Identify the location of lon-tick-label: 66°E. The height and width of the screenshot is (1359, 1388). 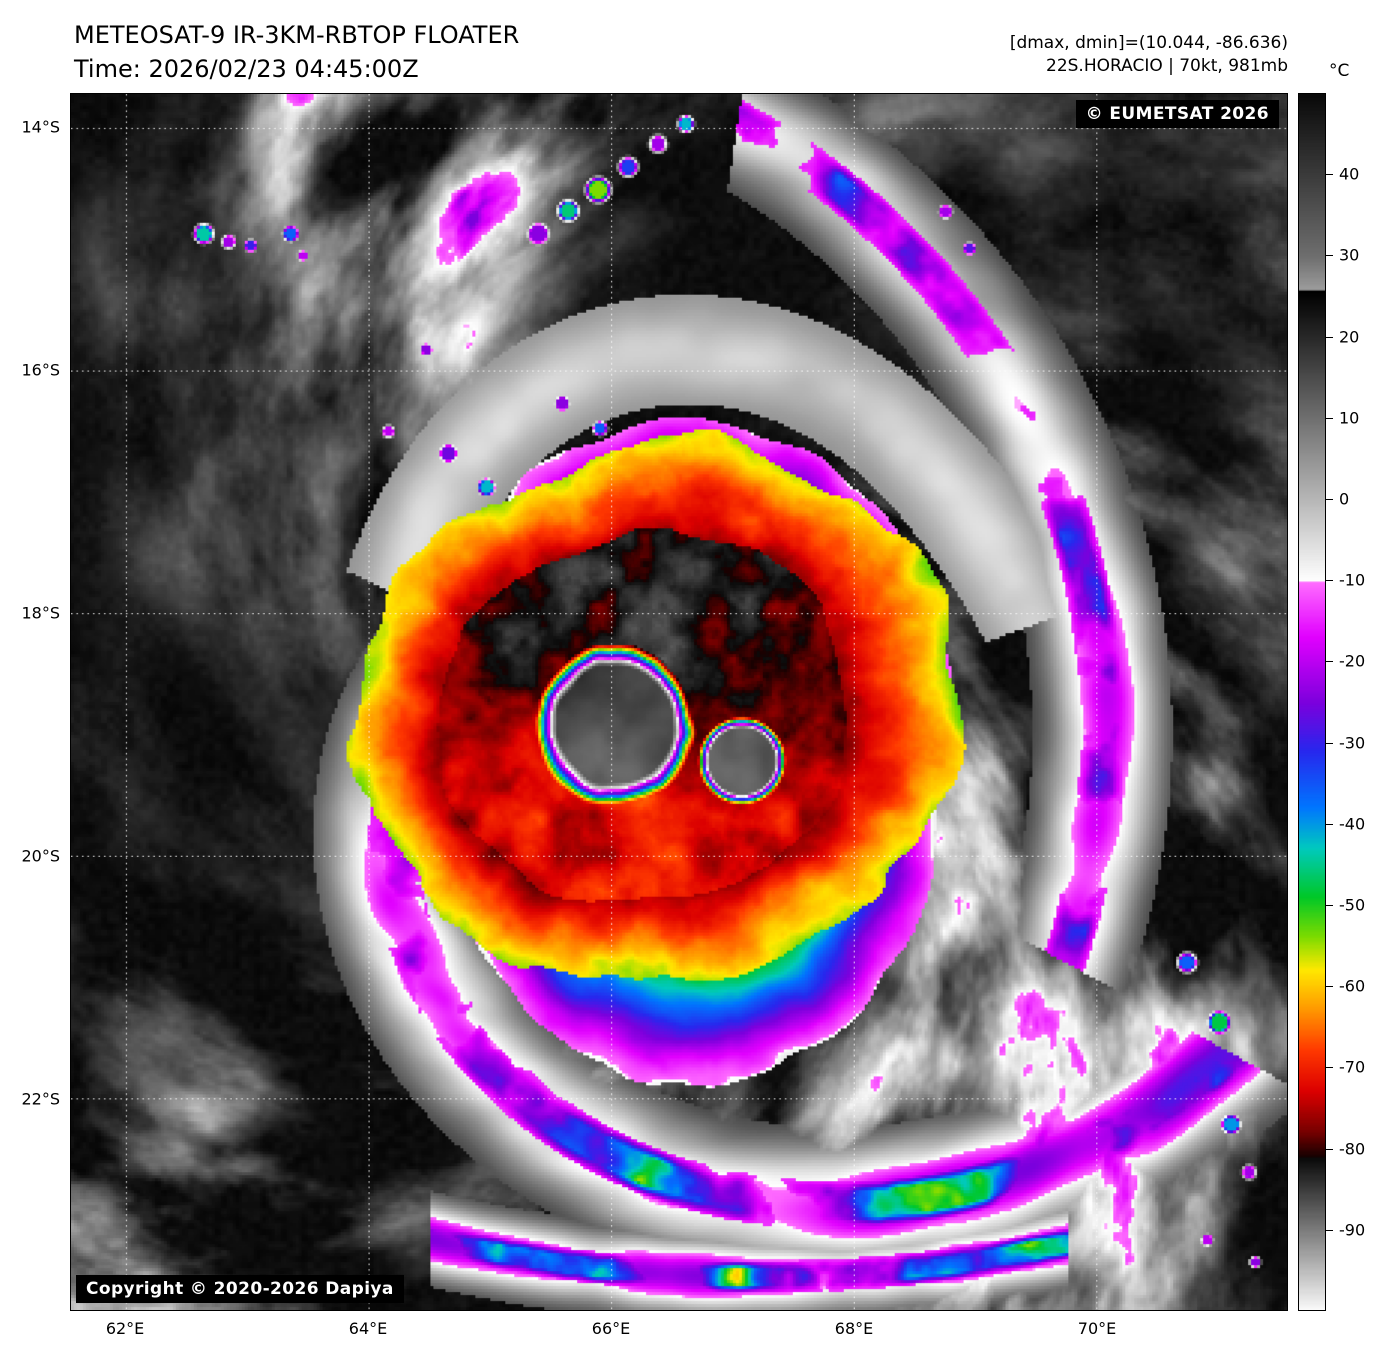
(611, 1328).